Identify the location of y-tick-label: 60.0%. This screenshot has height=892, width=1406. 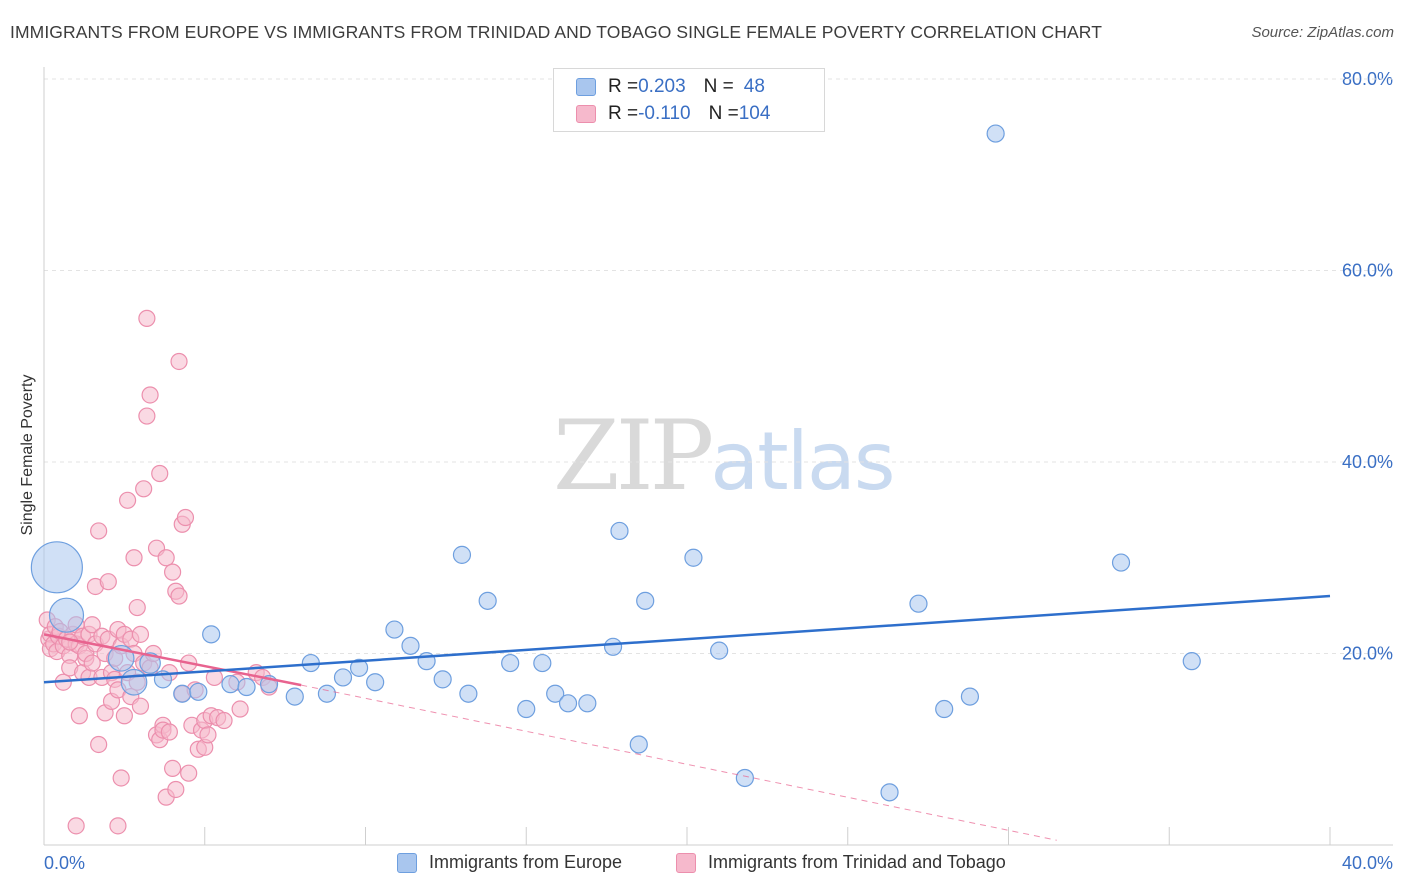
(1367, 271).